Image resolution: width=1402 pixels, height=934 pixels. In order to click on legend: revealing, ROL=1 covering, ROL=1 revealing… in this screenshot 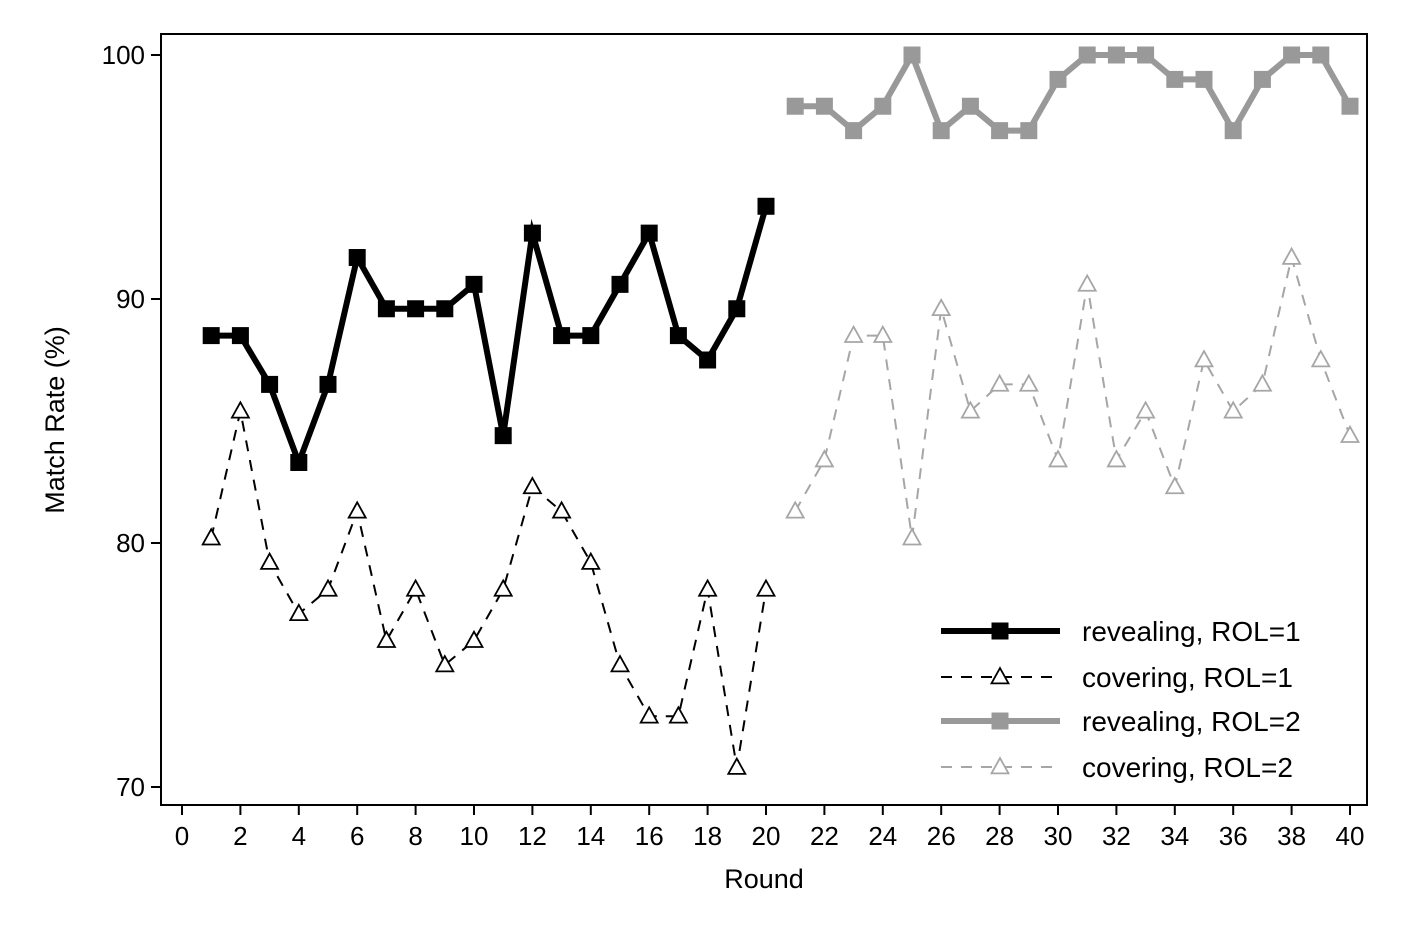, I will do `click(1121, 699)`.